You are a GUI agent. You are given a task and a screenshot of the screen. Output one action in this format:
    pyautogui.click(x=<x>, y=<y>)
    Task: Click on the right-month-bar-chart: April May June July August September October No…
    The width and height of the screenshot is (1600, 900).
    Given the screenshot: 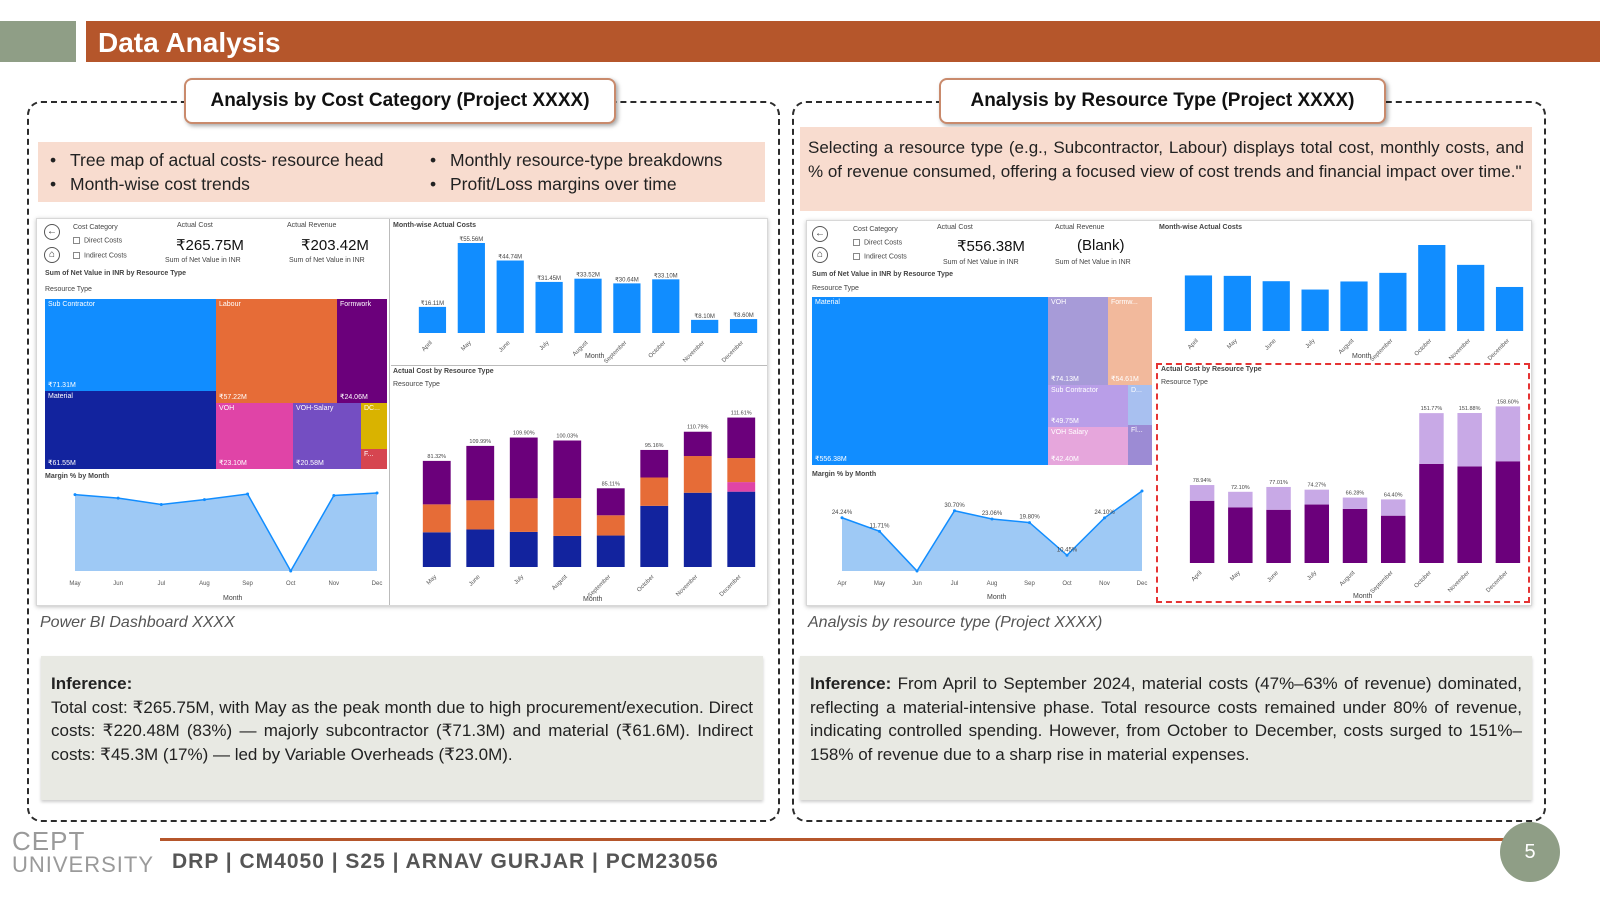 What is the action you would take?
    pyautogui.click(x=1354, y=303)
    